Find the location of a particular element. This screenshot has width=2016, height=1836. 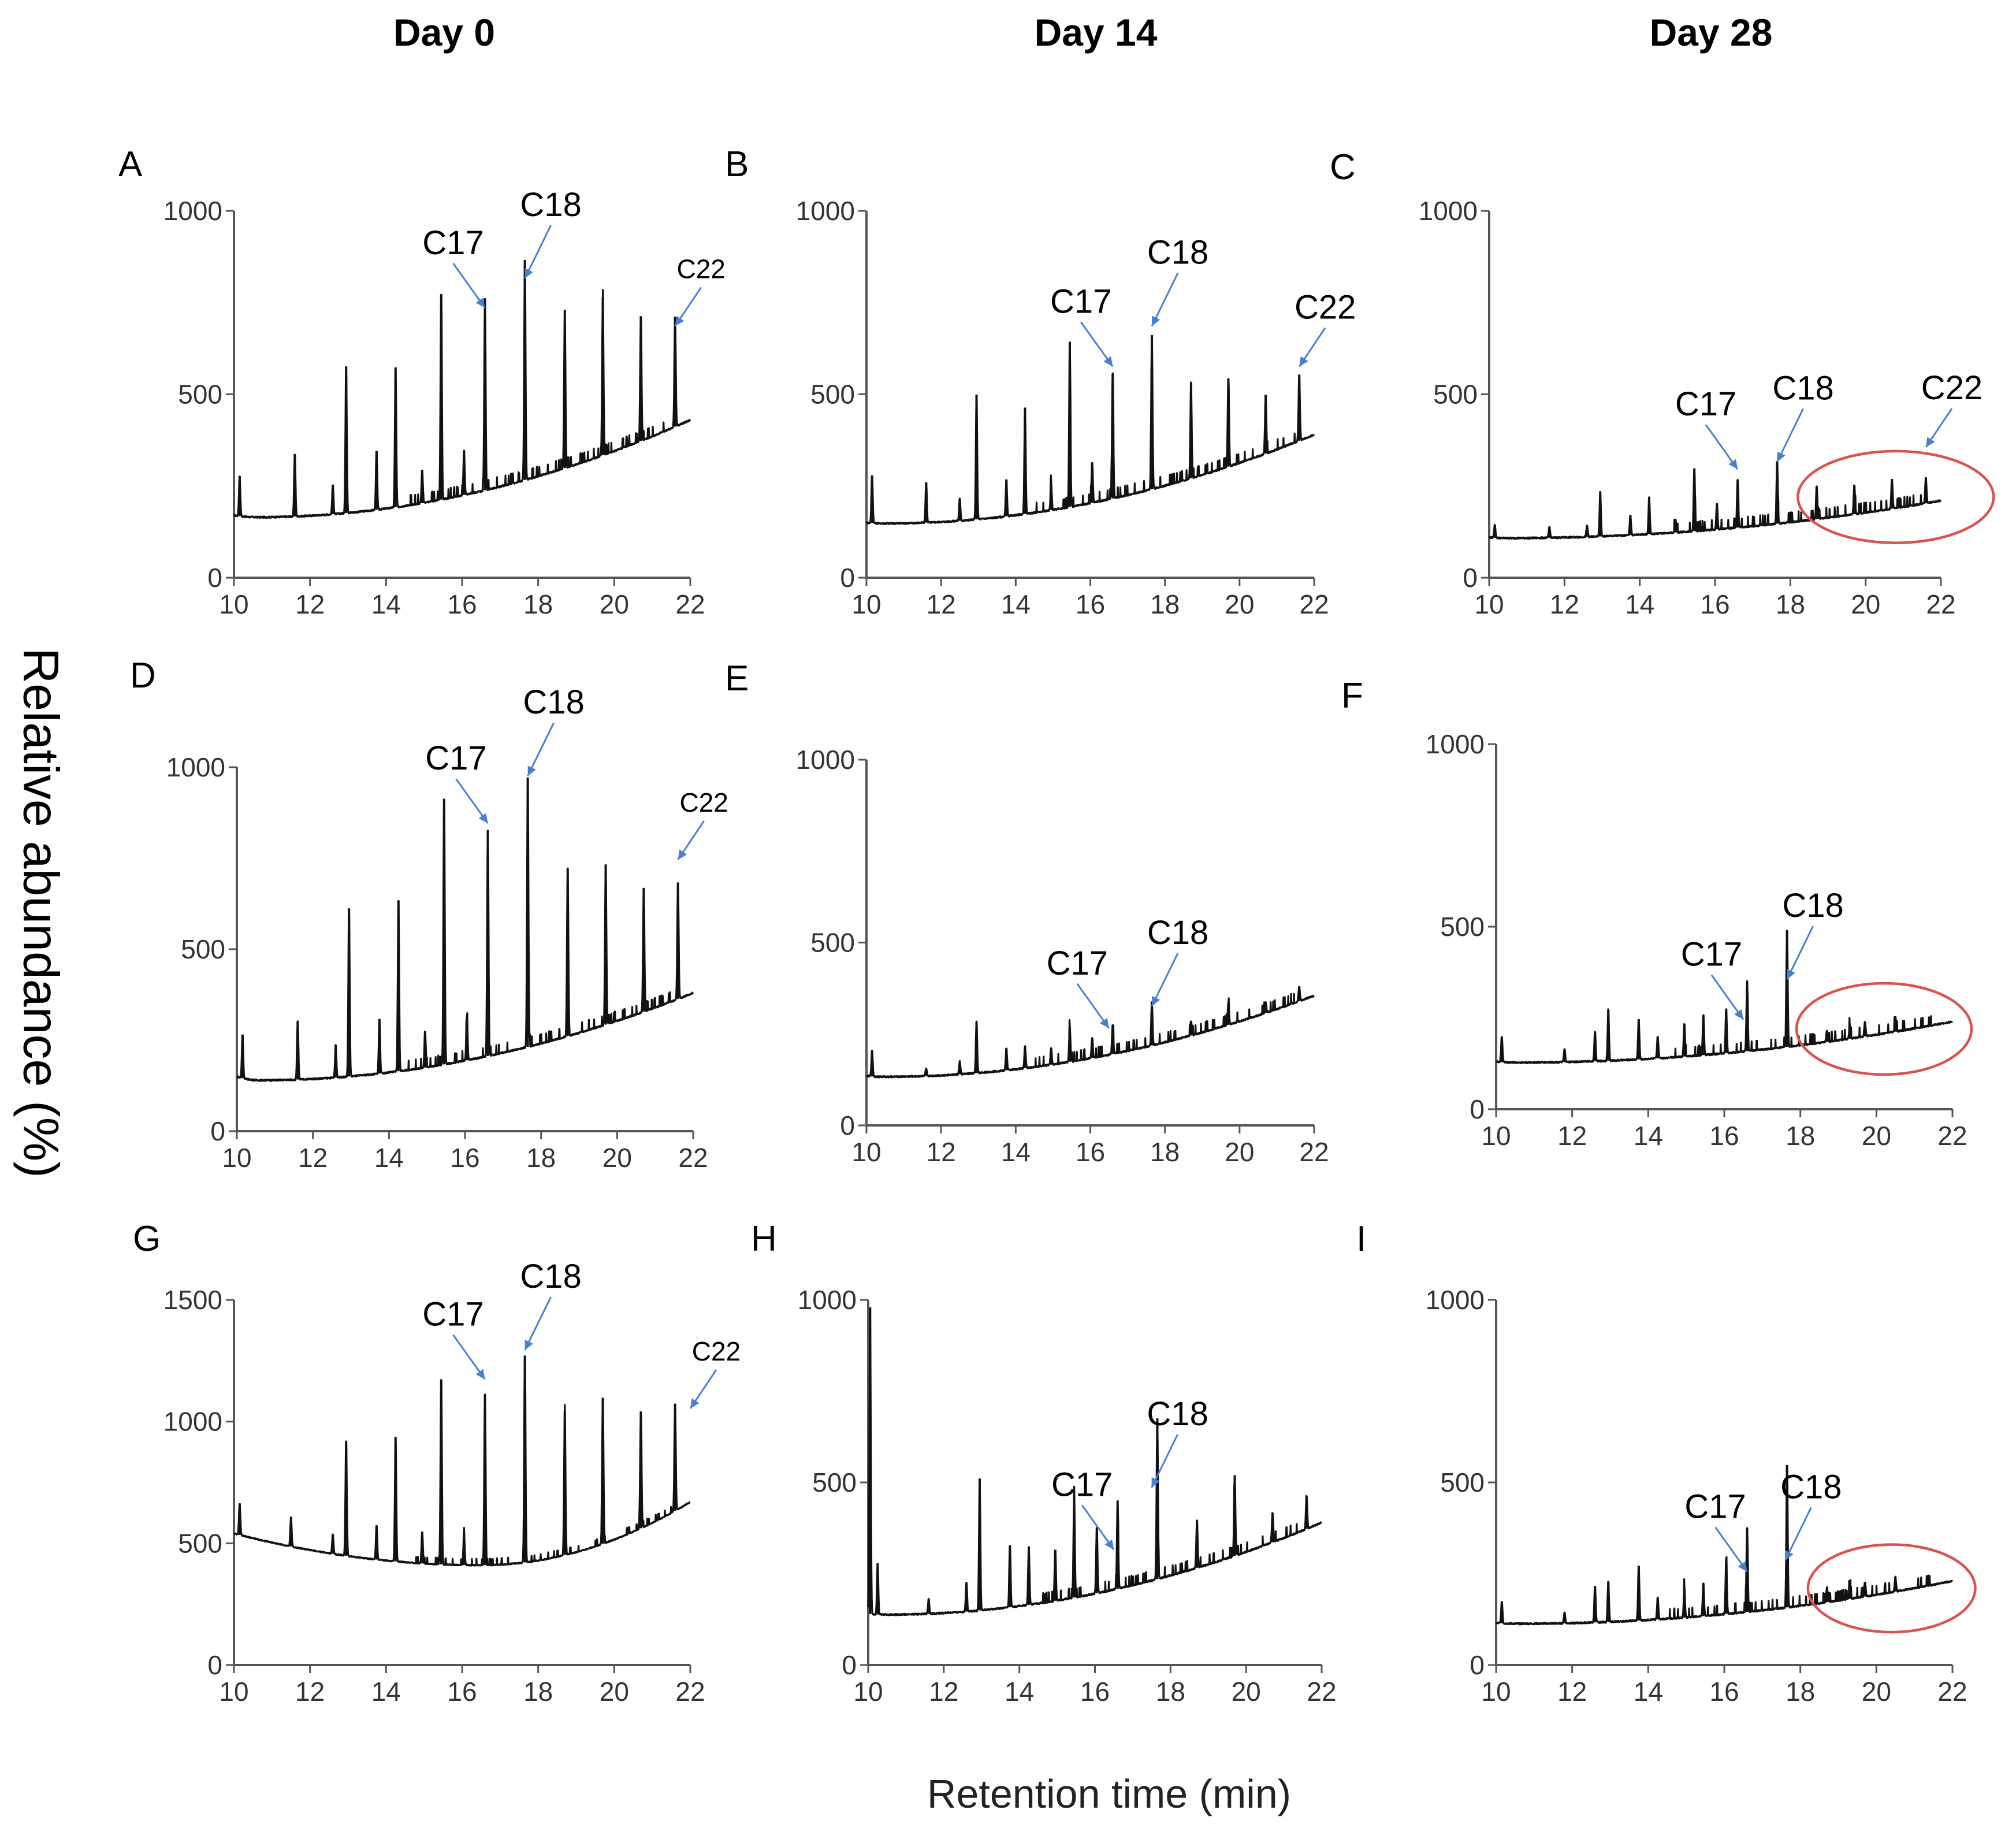

panel-label: E is located at coordinates (737, 678).